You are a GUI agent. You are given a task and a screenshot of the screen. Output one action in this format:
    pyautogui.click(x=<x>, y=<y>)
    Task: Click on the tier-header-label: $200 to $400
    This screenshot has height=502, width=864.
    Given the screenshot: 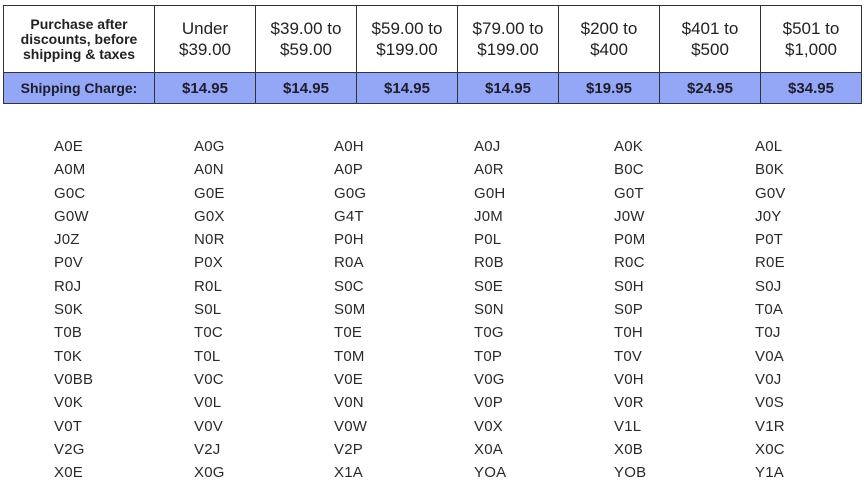 What is the action you would take?
    pyautogui.click(x=609, y=39)
    